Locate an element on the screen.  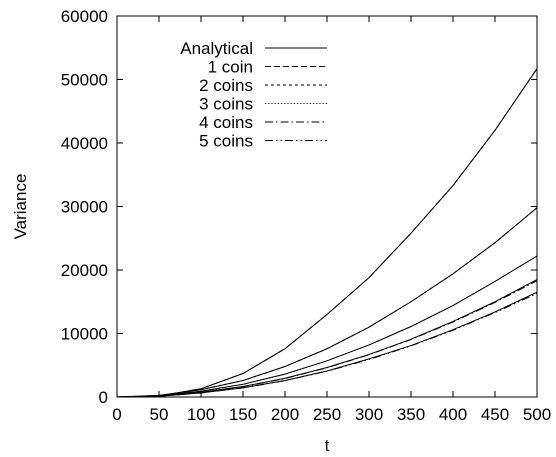
x-tick-label: 350 is located at coordinates (411, 414).